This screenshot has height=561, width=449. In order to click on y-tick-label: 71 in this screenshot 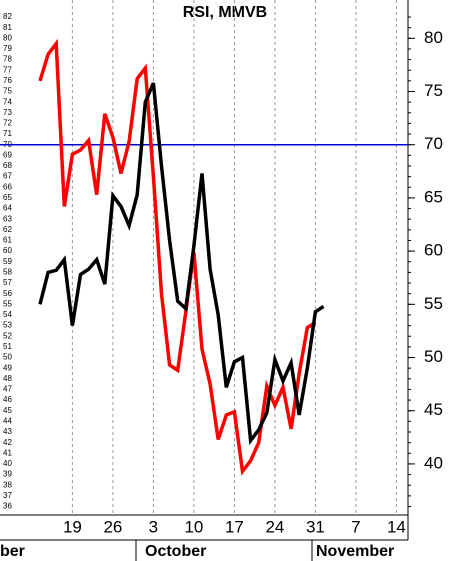, I will do `click(7, 133)`.